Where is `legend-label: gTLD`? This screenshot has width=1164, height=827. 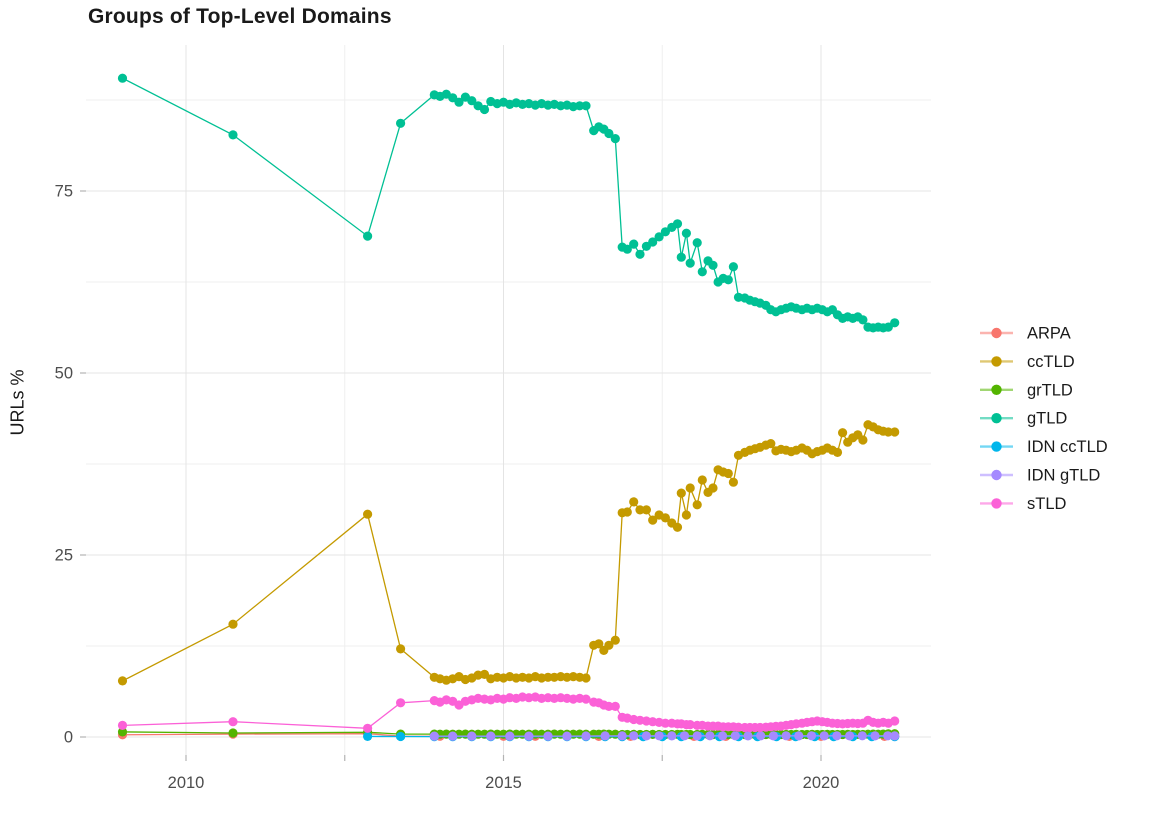
legend-label: gTLD is located at coordinates (1047, 419).